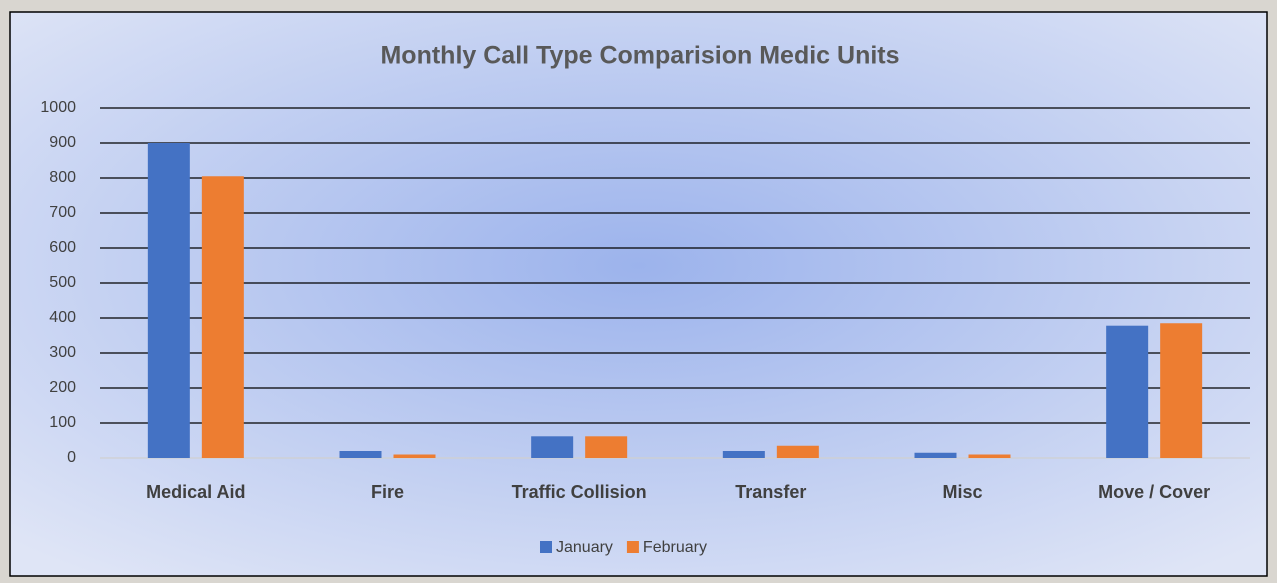  Describe the element at coordinates (62, 247) in the screenshot. I see `y-tick-label: 600` at that location.